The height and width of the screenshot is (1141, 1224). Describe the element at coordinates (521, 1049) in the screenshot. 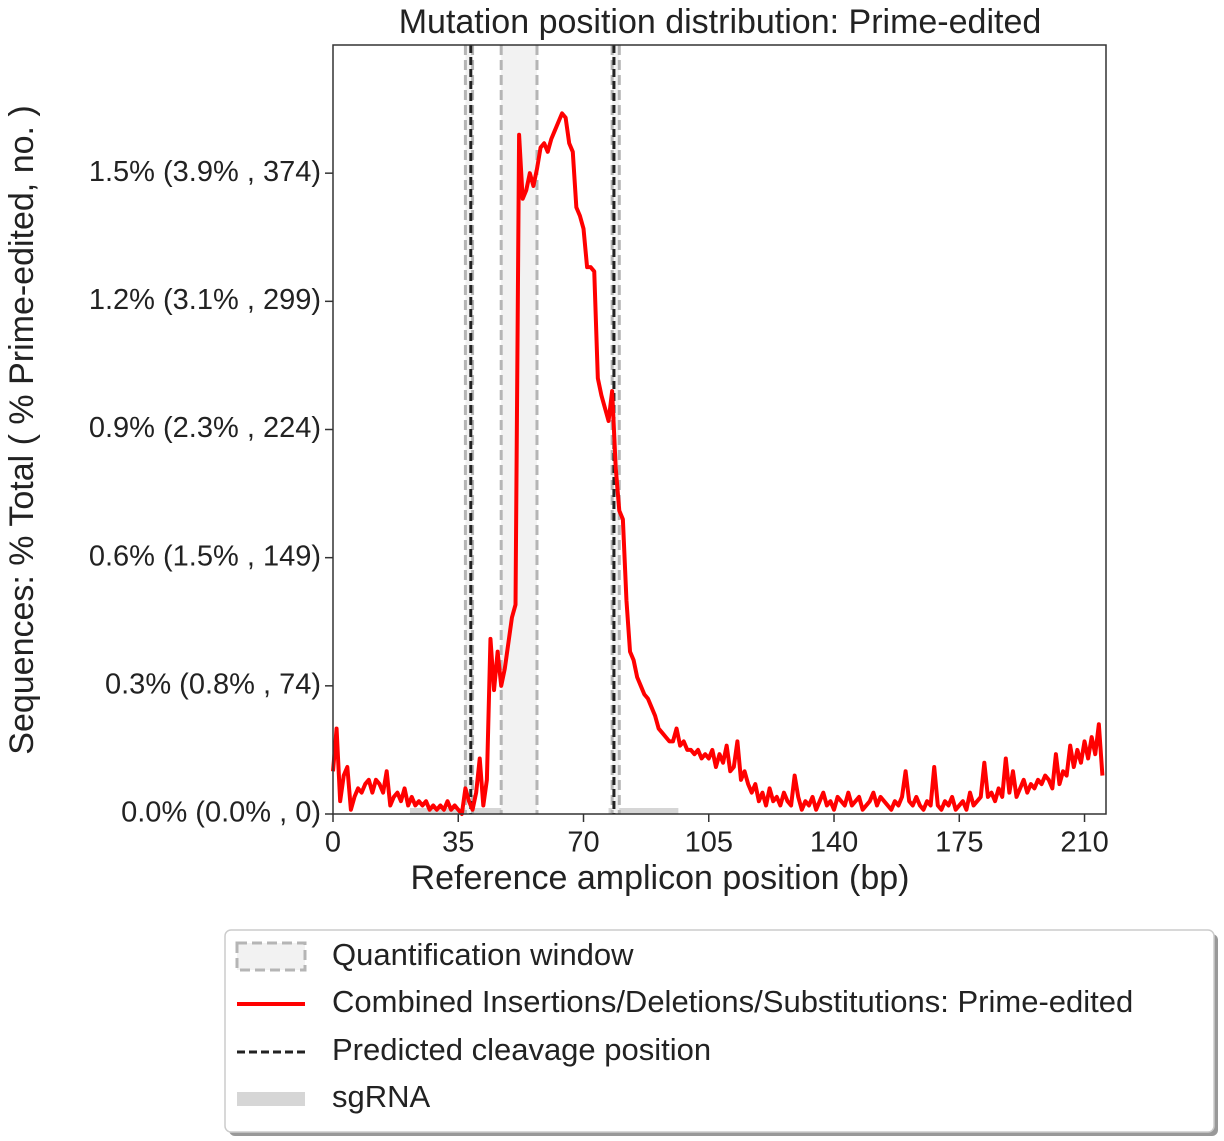

I see `legend-label: Predicted cleavage position` at that location.